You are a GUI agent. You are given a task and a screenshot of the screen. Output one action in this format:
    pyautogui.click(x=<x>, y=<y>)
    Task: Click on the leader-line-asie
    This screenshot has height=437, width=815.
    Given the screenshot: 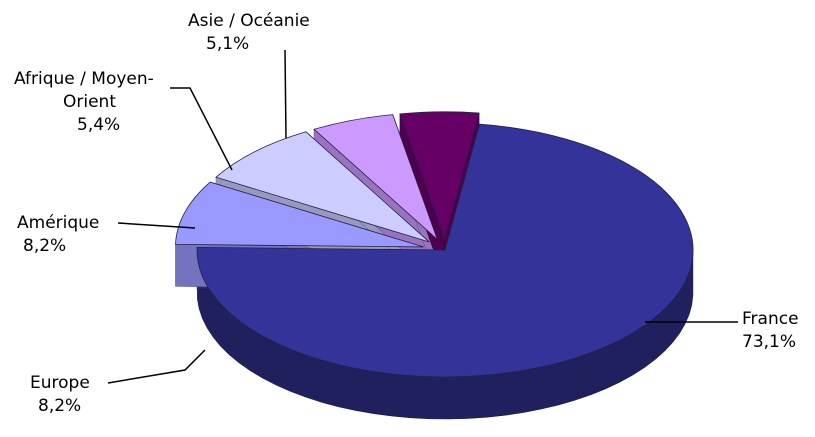 What is the action you would take?
    pyautogui.click(x=285, y=94)
    